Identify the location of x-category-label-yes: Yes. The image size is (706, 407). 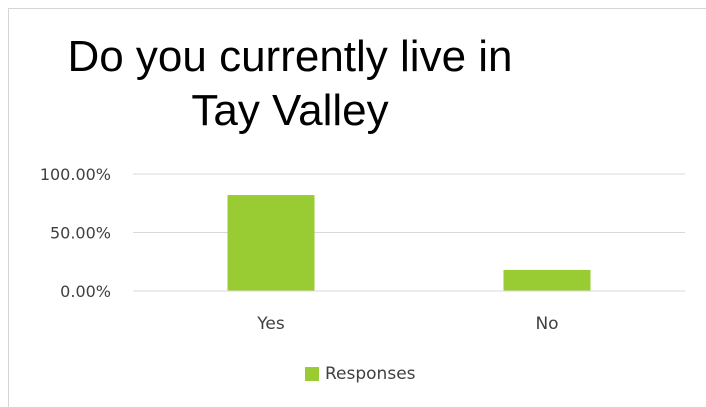
(270, 324).